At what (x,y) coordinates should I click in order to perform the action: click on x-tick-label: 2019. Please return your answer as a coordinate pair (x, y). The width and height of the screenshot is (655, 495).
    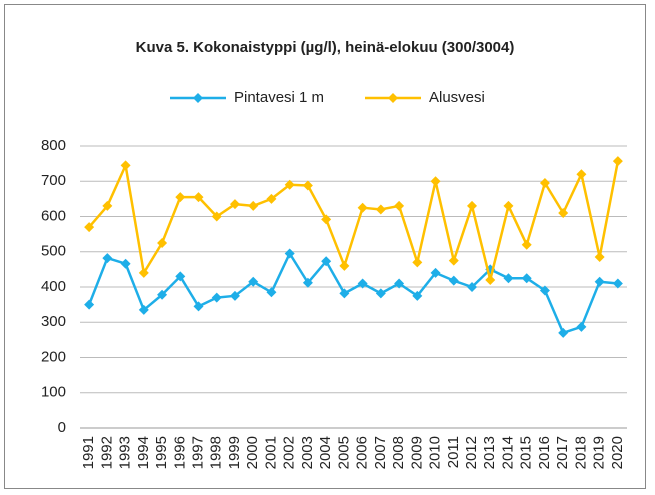
    Looking at the image, I should click on (599, 452).